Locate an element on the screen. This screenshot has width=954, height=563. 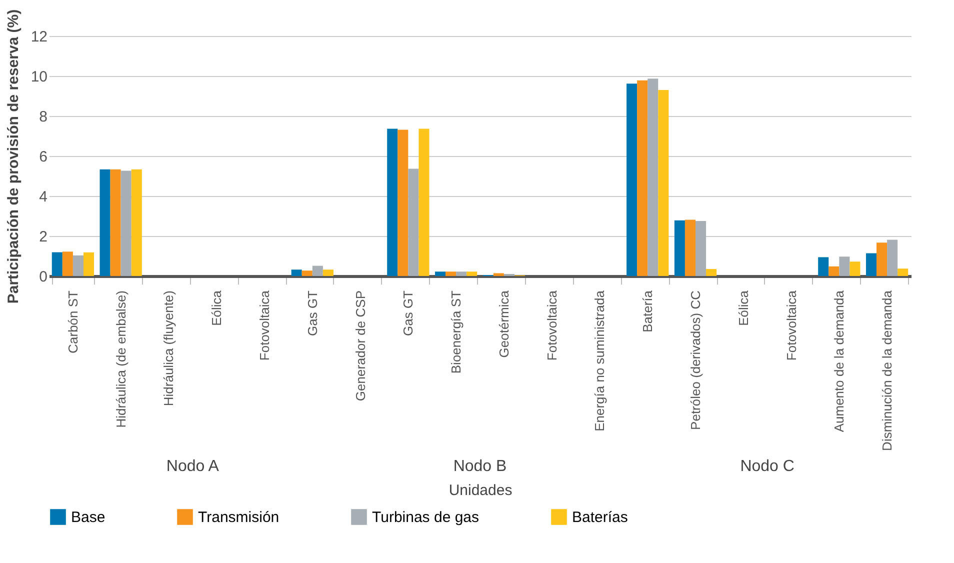
x-tick-label: Geotérmica is located at coordinates (504, 324).